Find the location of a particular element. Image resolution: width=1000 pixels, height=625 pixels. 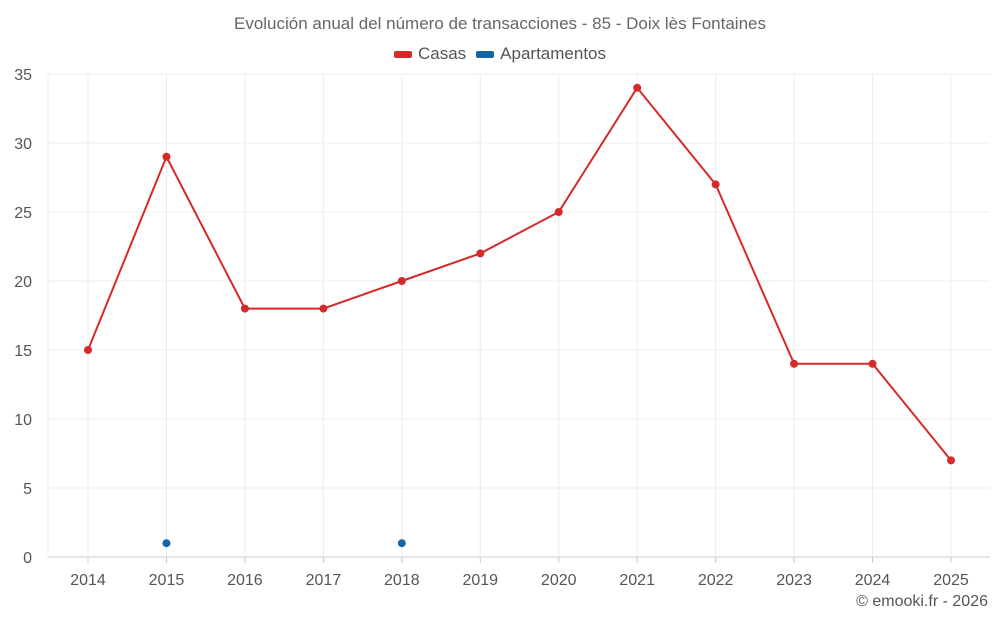

y-tick-label: 5 is located at coordinates (27, 489).